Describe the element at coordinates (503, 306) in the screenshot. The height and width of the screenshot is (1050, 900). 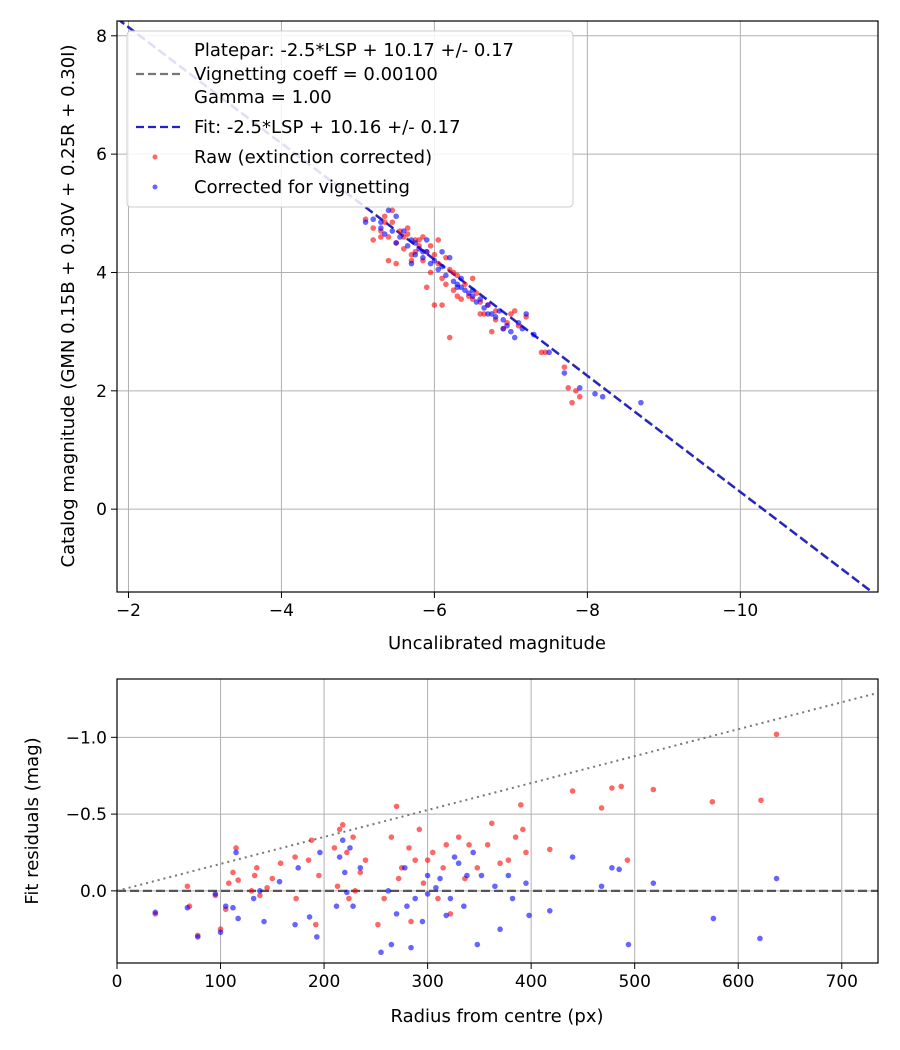
I see `calibration-points` at that location.